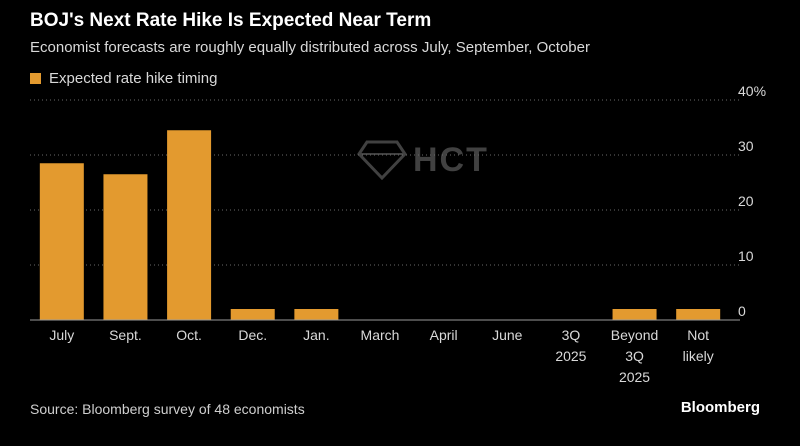  I want to click on y-tick-label: 40%, so click(752, 91).